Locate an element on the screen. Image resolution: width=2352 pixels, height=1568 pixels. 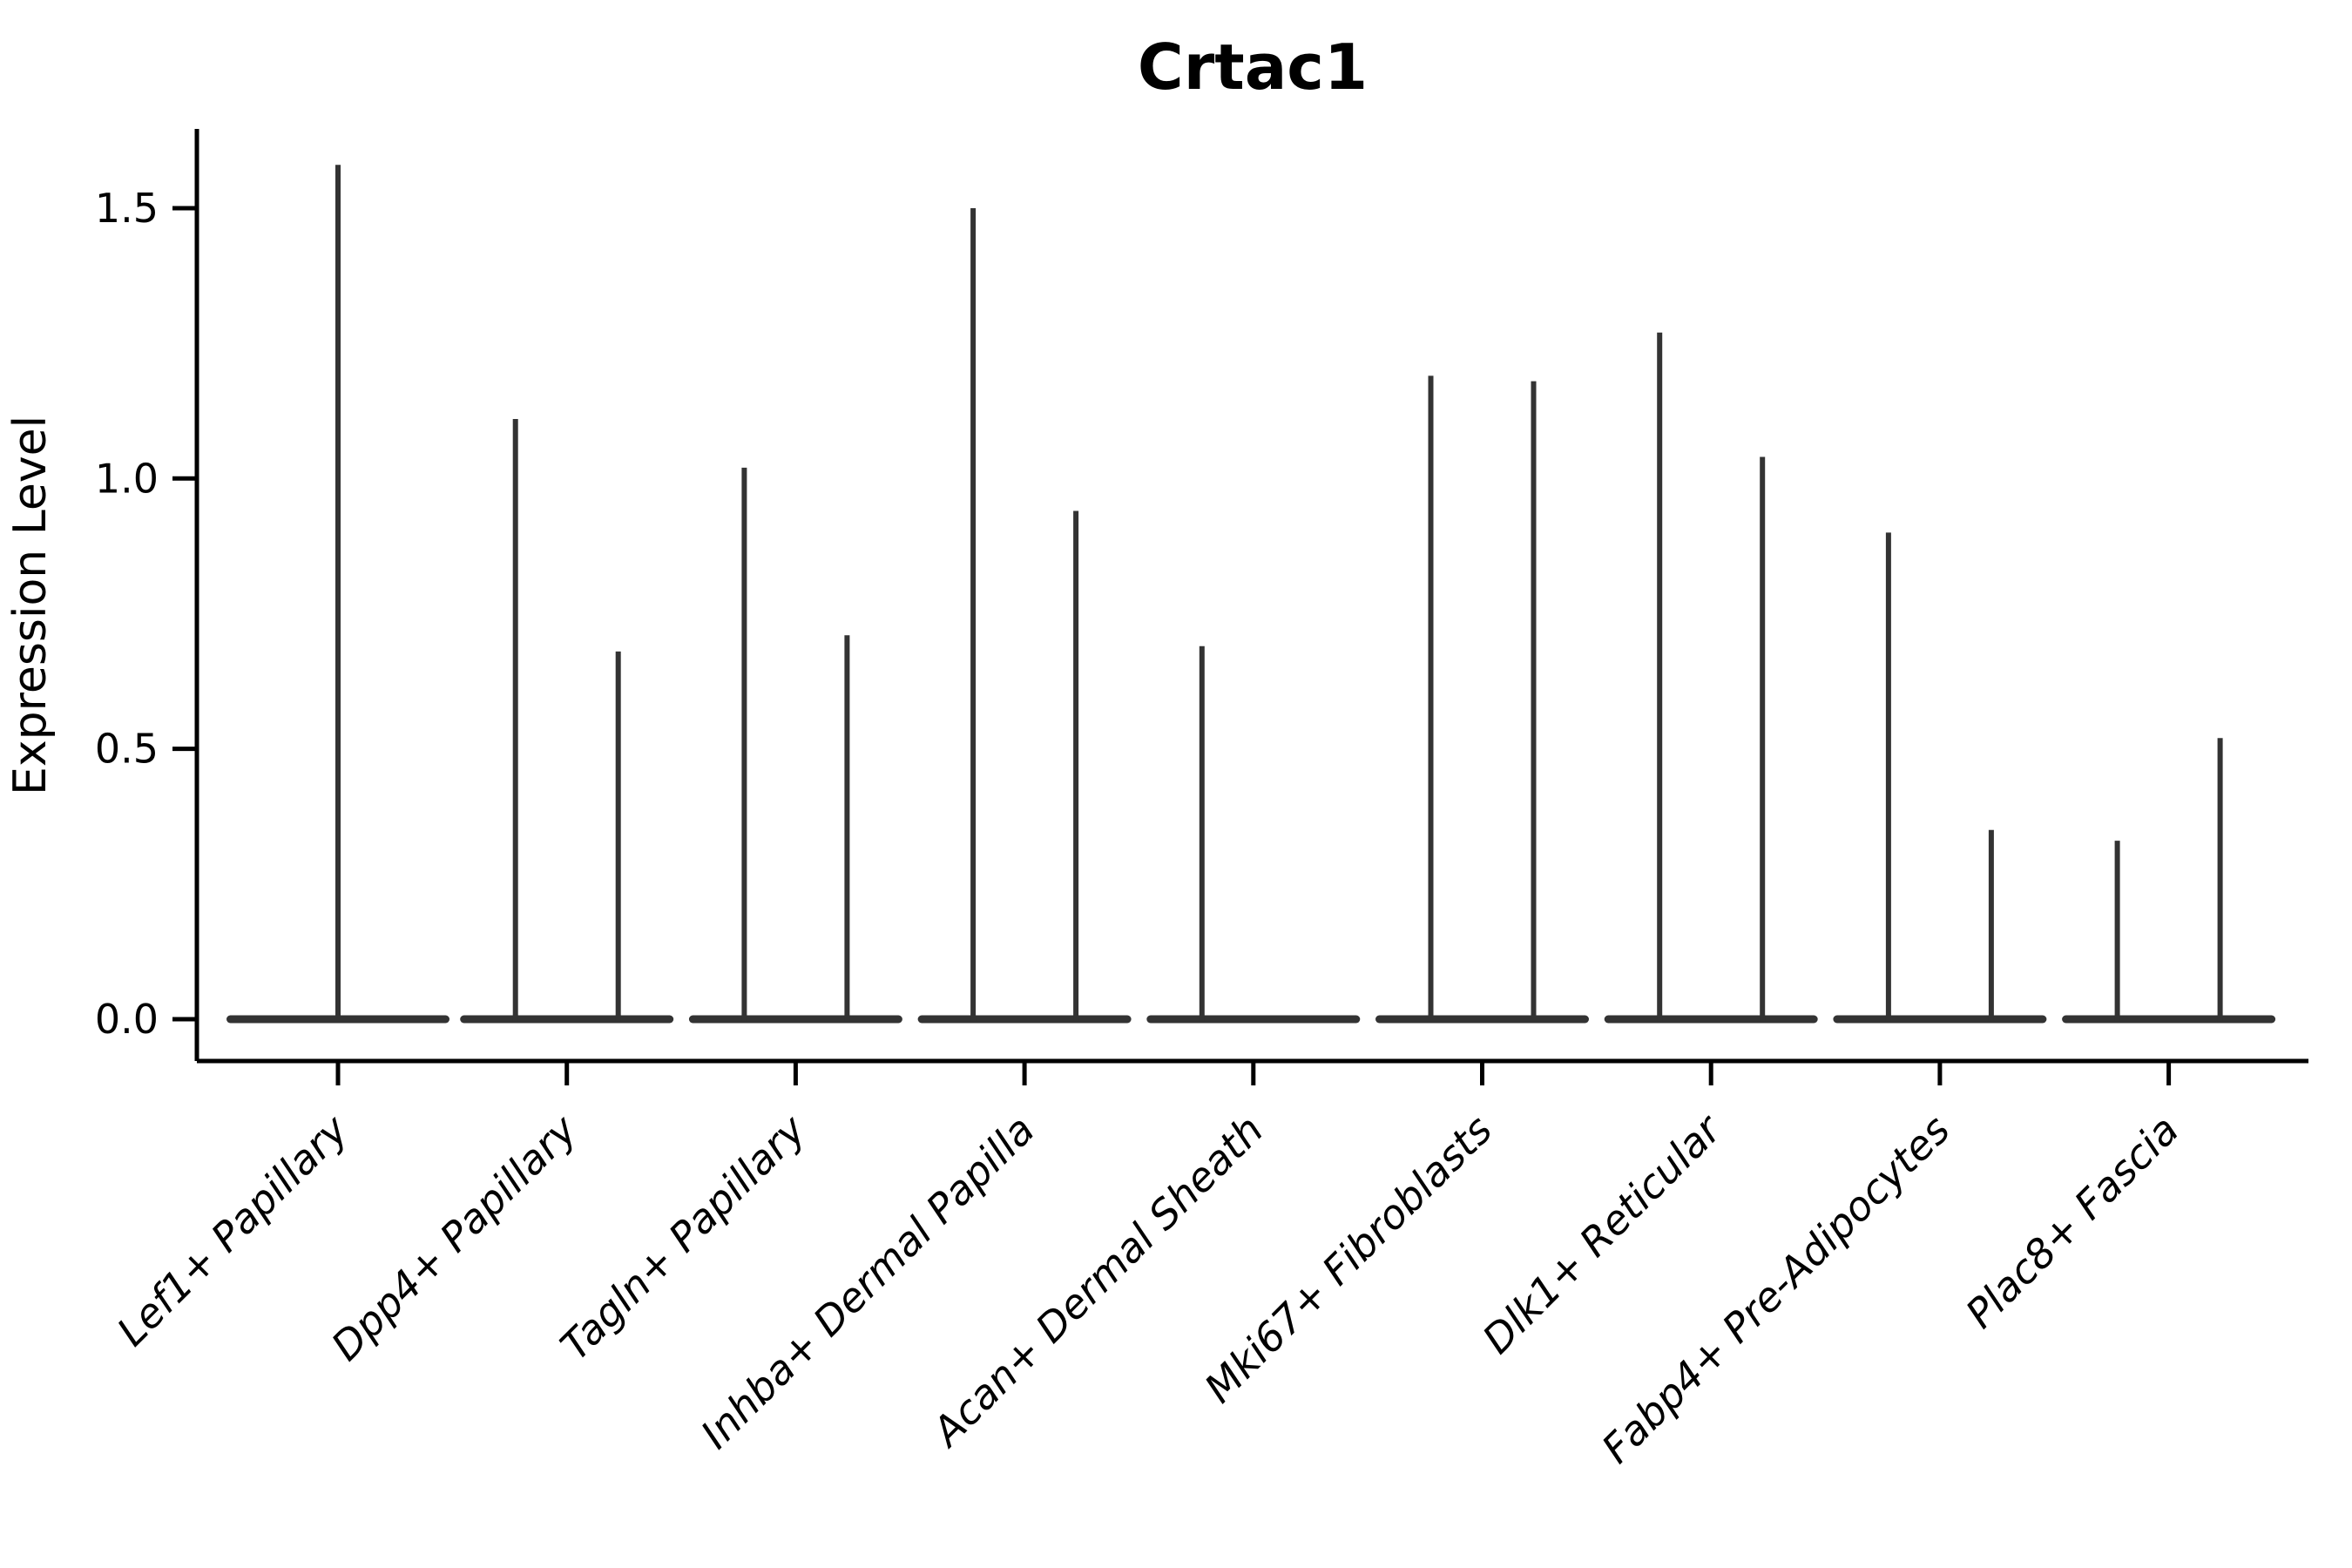
chart-title: Crtac1 is located at coordinates (1253, 67).